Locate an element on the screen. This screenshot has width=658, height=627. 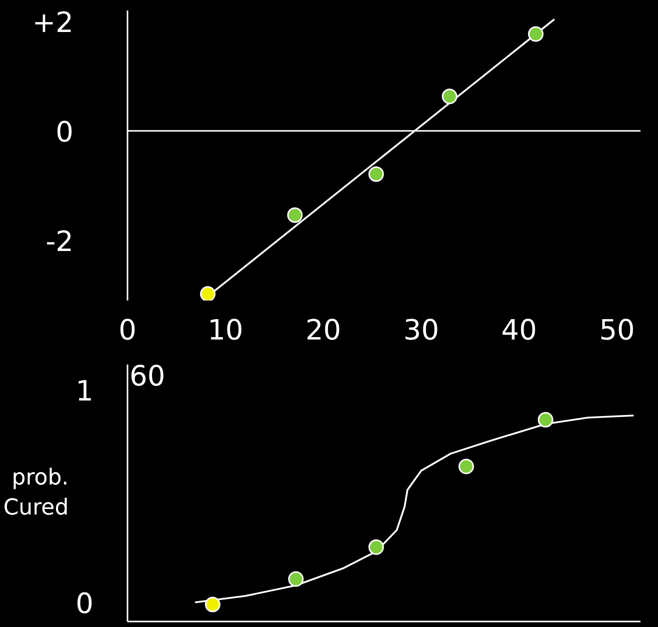
y-tick-label: +2 is located at coordinates (53, 22).